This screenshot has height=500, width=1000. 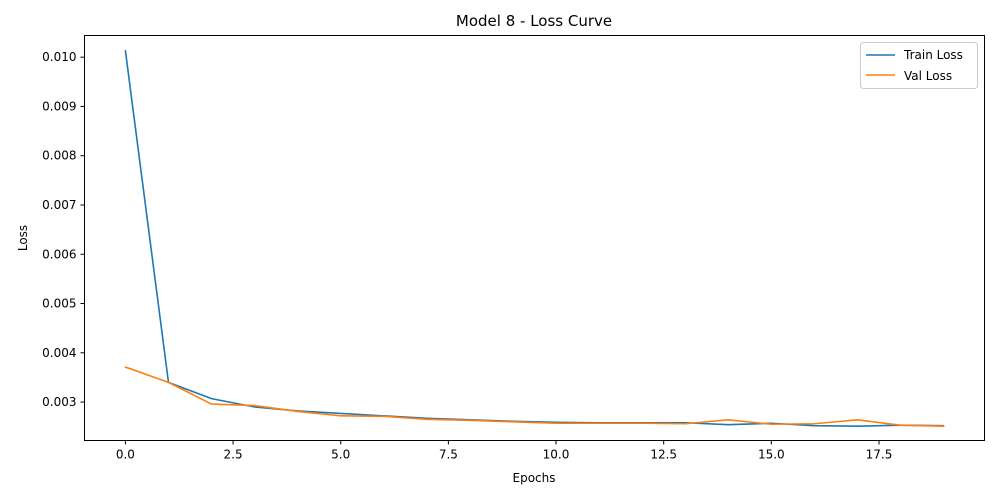 I want to click on y-tick-label: 0.005, so click(x=59, y=304).